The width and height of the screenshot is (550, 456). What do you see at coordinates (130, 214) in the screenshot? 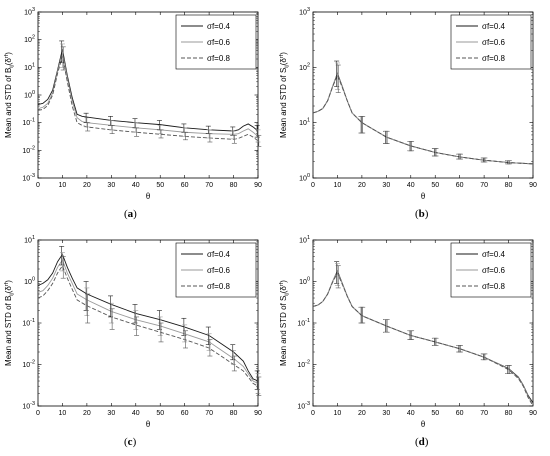
I see `caption-a: (a)` at bounding box center [130, 214].